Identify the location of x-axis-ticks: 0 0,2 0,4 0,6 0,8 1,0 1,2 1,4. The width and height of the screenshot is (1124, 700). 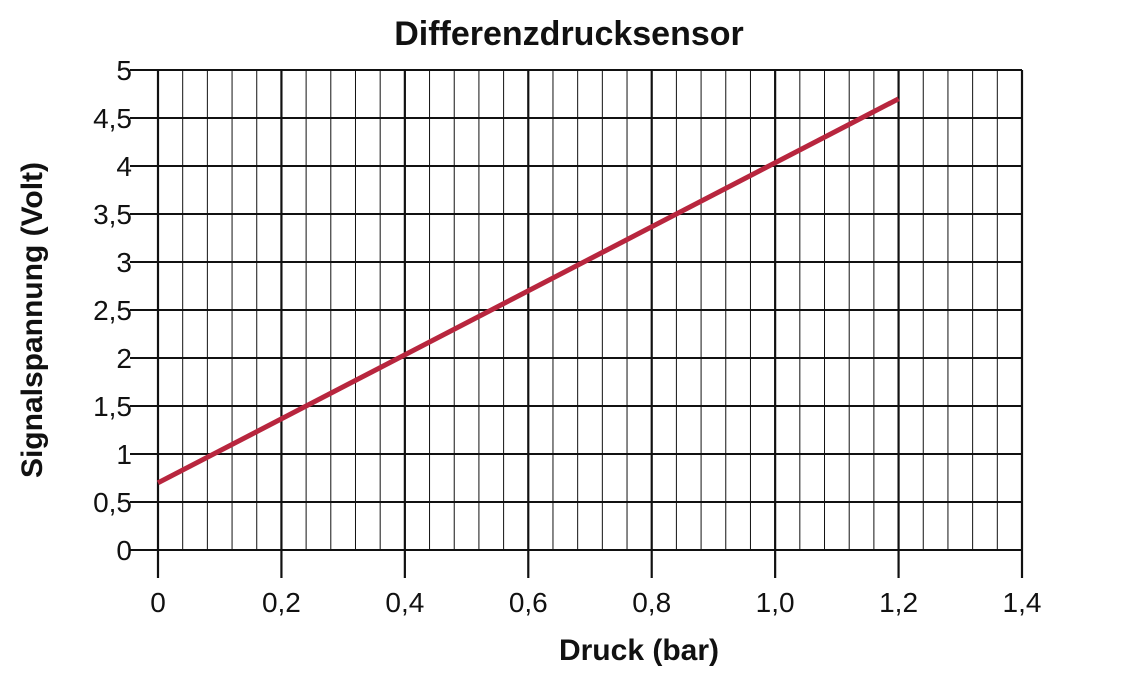
(595, 602).